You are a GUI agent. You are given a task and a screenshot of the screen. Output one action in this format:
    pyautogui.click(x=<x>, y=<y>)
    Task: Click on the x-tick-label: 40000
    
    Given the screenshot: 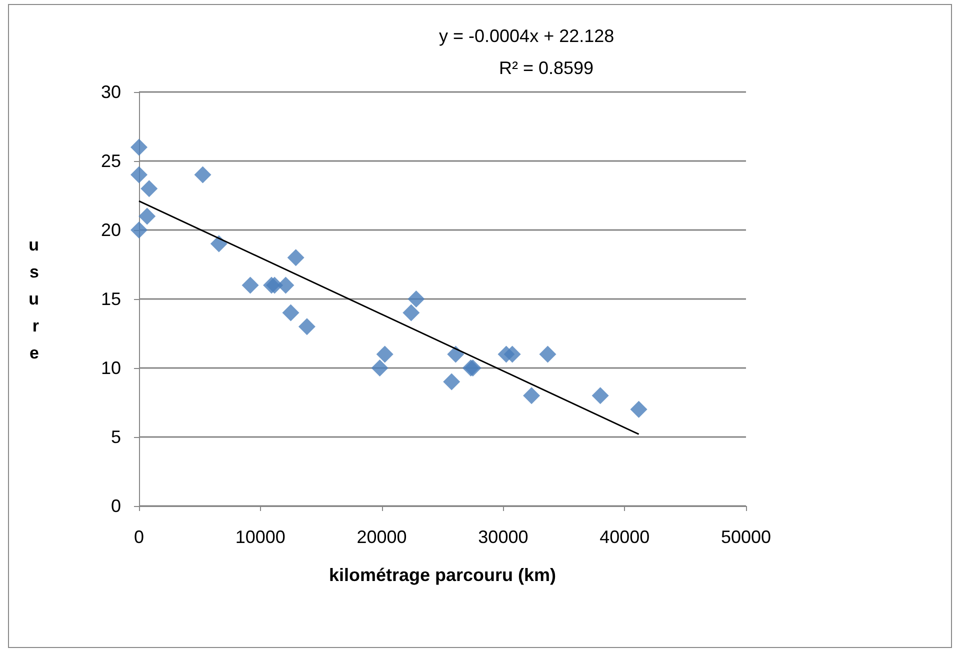 What is the action you would take?
    pyautogui.click(x=625, y=537)
    